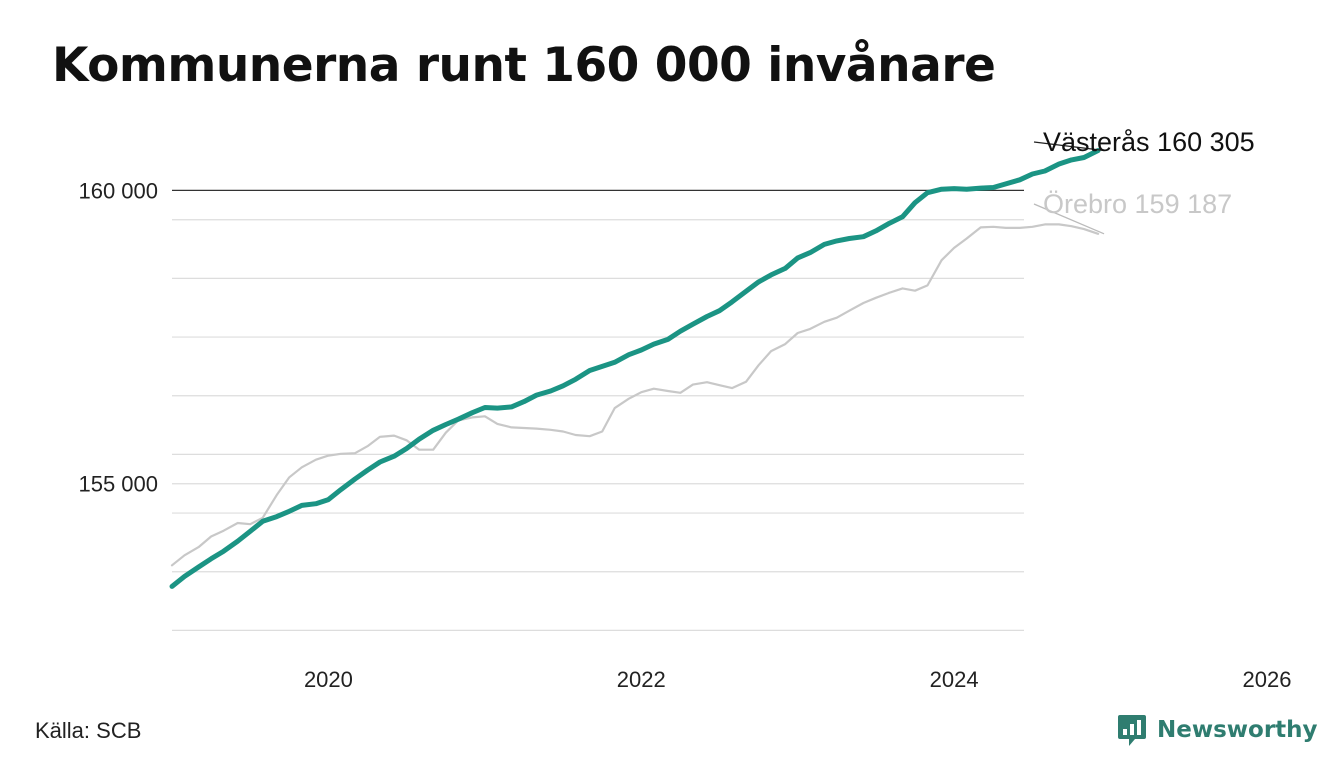  Describe the element at coordinates (118, 337) in the screenshot. I see `y-axis-ticks: 155 000 160 000` at that location.